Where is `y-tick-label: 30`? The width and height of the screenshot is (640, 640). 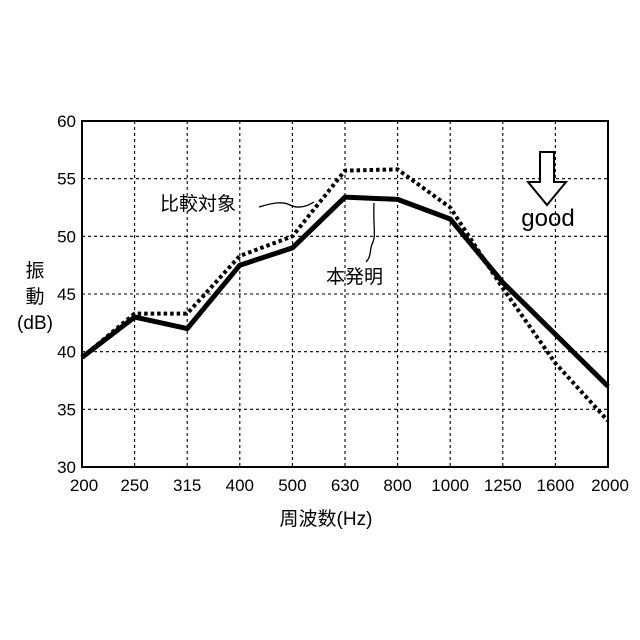
y-tick-label: 30 is located at coordinates (66, 467).